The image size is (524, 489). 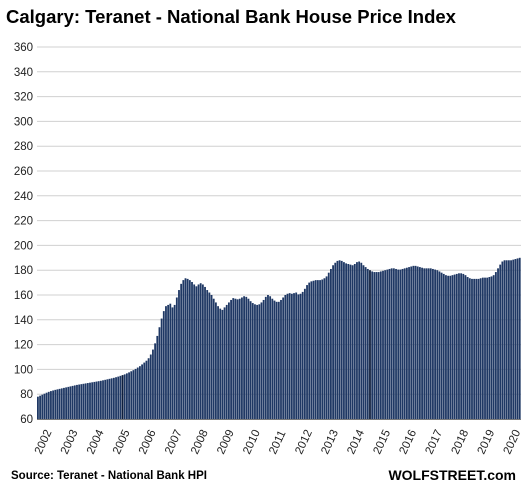 What do you see at coordinates (435, 442) in the screenshot?
I see `x-tick-label: 2017` at bounding box center [435, 442].